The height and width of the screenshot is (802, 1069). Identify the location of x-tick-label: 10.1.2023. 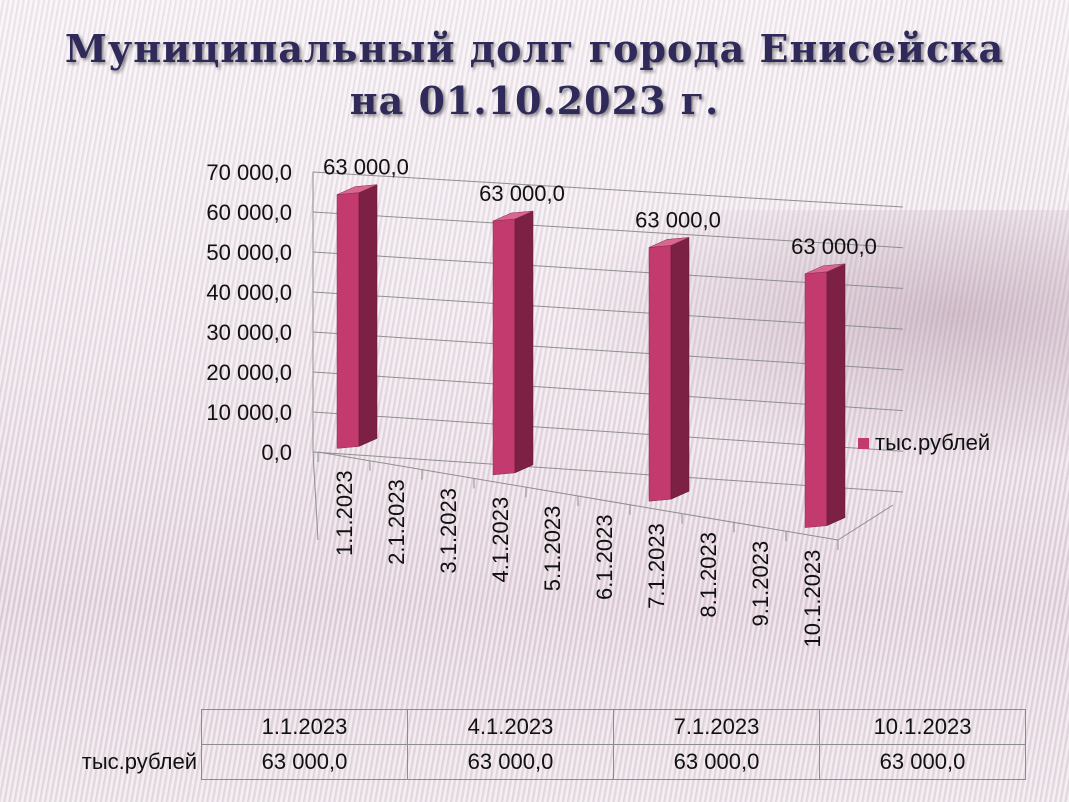
(812, 599).